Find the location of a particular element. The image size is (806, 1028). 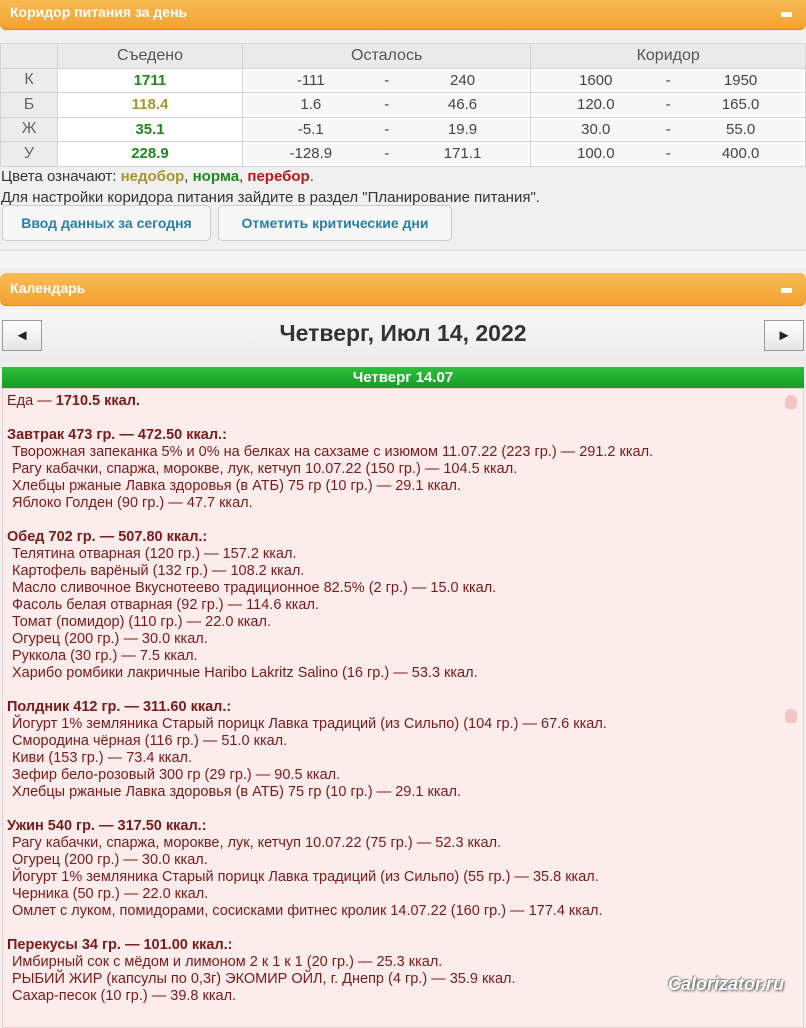

legend-under: недобор is located at coordinates (152, 176).